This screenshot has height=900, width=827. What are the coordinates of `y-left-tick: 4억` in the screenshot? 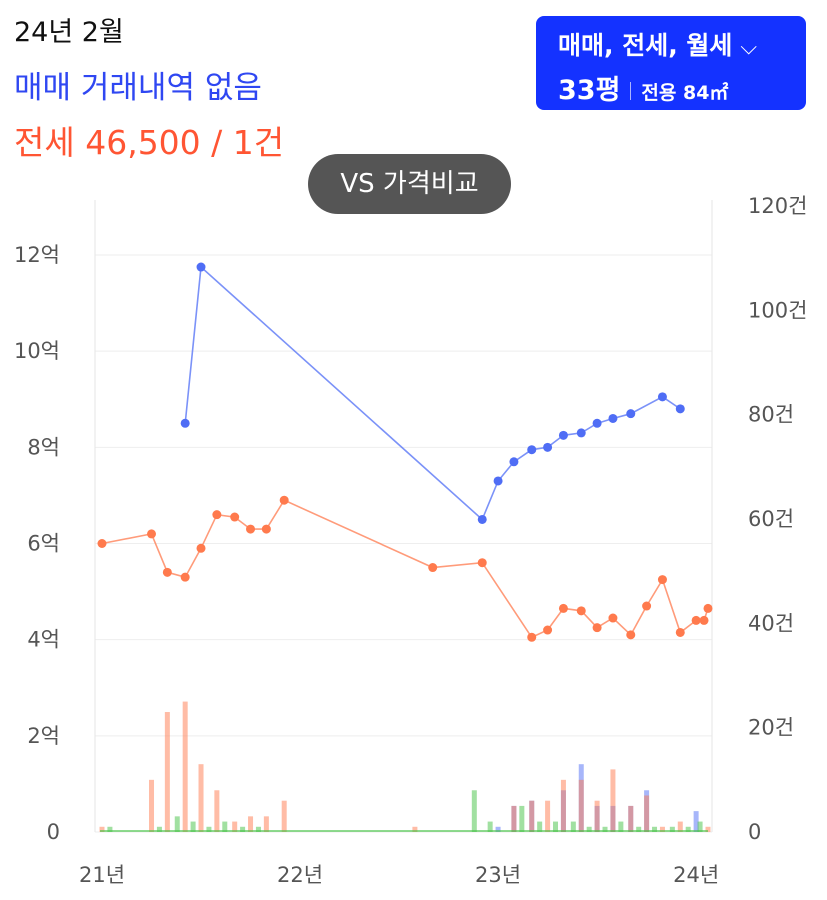 It's located at (43, 640).